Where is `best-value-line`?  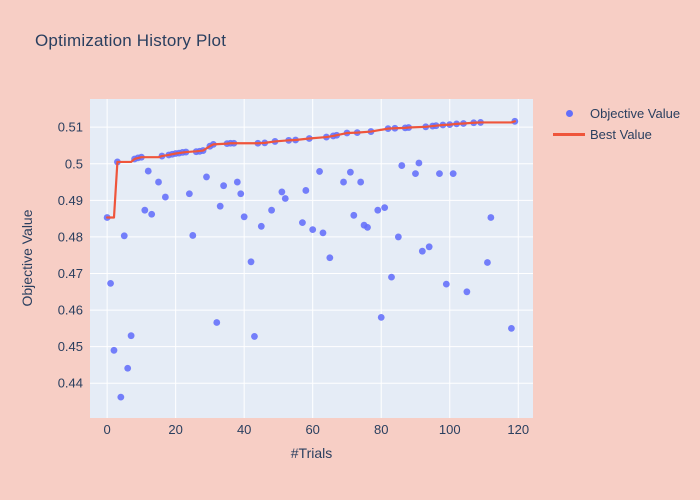
best-value-line is located at coordinates (311, 169).